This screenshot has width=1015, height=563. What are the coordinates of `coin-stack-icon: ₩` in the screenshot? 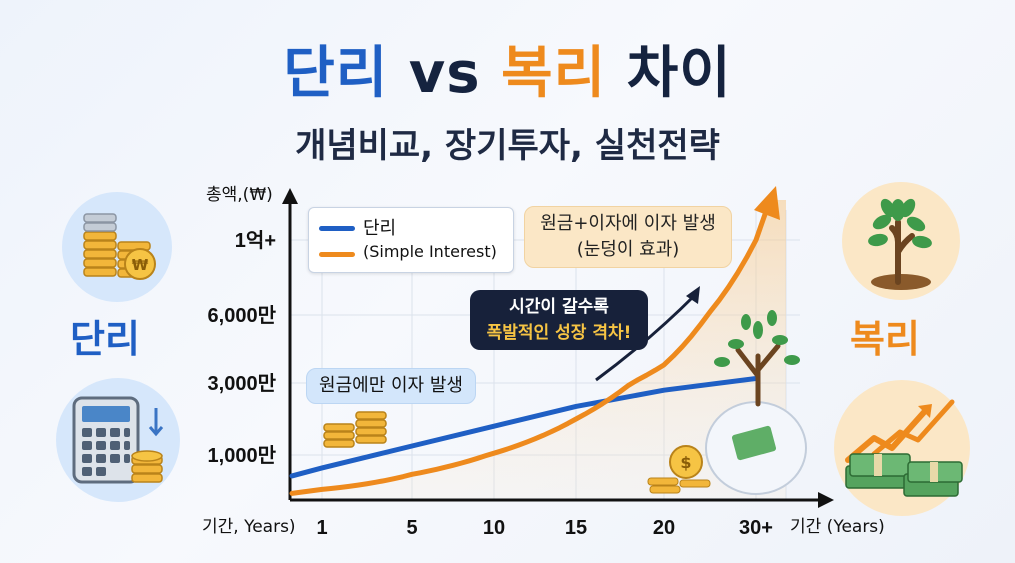 It's located at (117, 247).